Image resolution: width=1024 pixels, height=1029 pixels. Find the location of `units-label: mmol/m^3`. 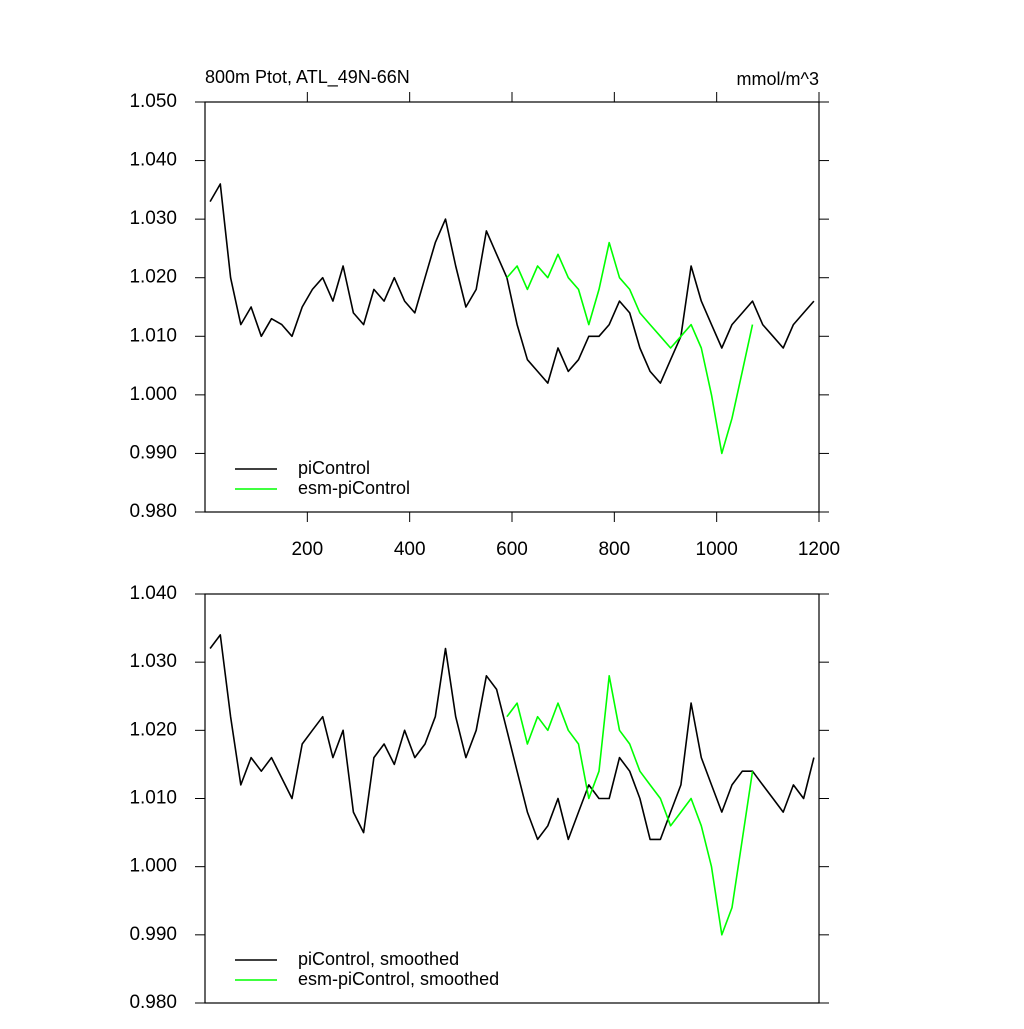

units-label: mmol/m^3 is located at coordinates (778, 79).